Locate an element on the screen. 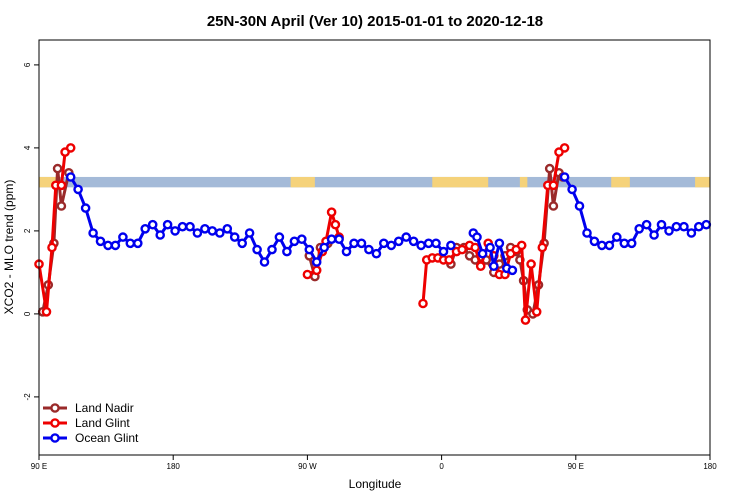 The height and width of the screenshot is (500, 750). legend-label: Land Glint is located at coordinates (102, 423).